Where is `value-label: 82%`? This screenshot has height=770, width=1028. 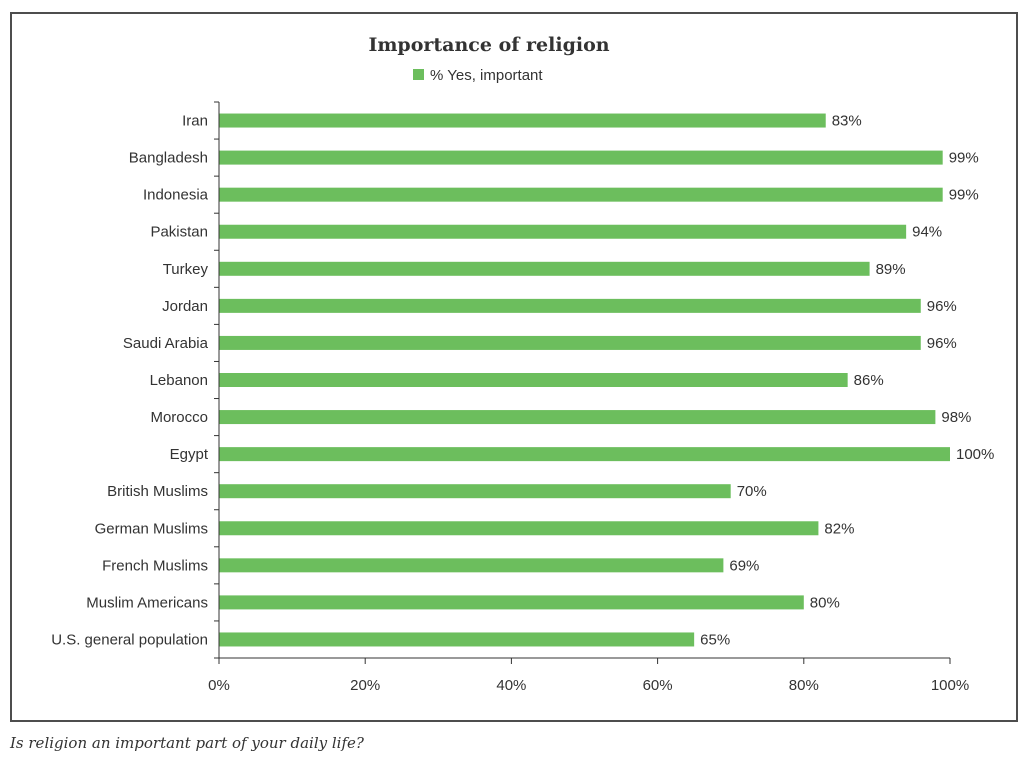 value-label: 82% is located at coordinates (839, 528).